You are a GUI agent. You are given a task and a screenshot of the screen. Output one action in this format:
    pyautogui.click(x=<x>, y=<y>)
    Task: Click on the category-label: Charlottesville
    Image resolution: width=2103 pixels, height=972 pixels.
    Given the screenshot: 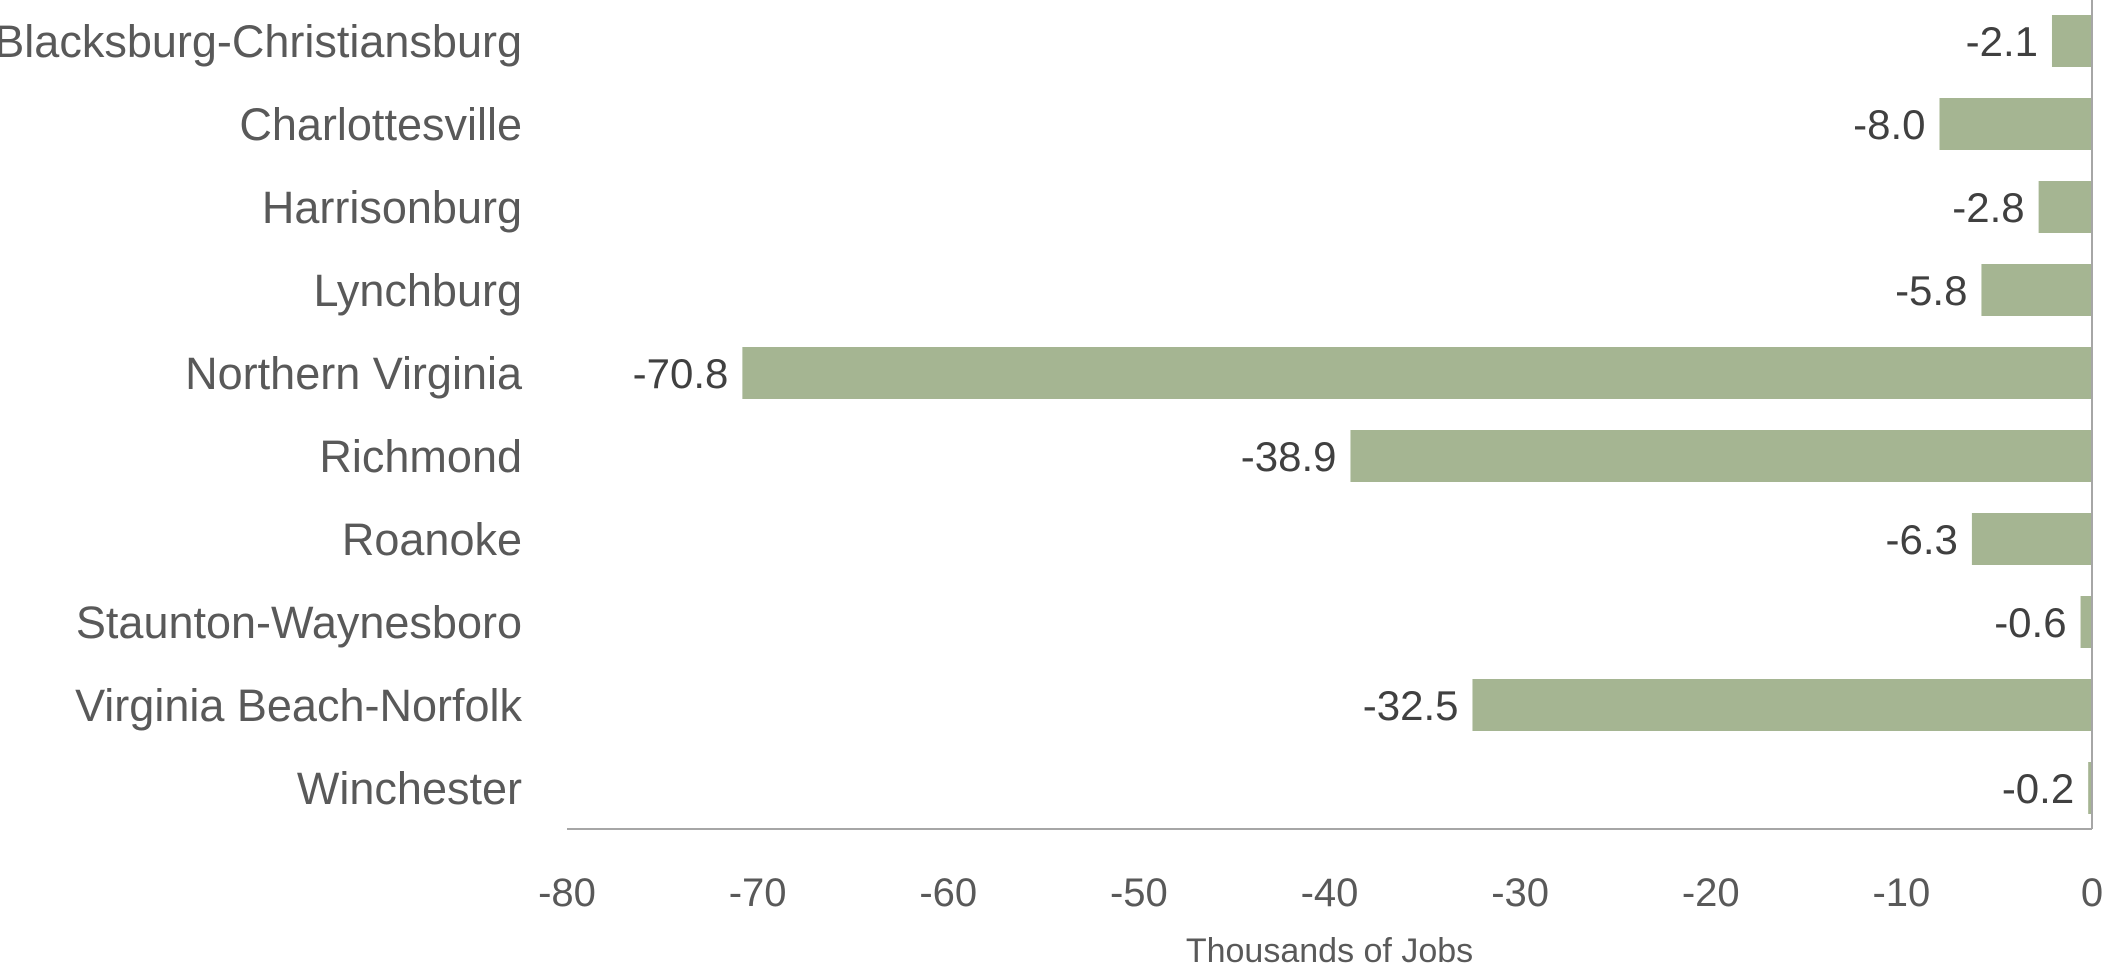 What is the action you would take?
    pyautogui.click(x=380, y=124)
    